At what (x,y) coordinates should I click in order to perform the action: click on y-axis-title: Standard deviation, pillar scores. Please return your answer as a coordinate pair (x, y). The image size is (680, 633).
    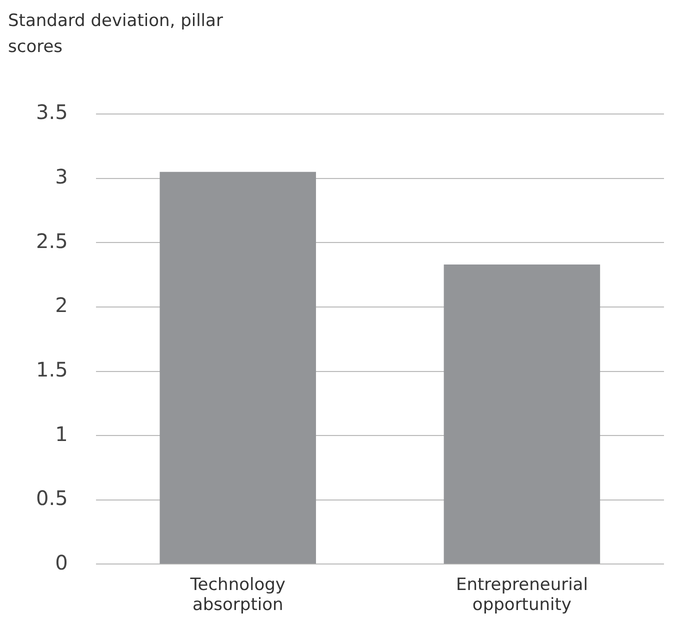
    Looking at the image, I should click on (116, 34).